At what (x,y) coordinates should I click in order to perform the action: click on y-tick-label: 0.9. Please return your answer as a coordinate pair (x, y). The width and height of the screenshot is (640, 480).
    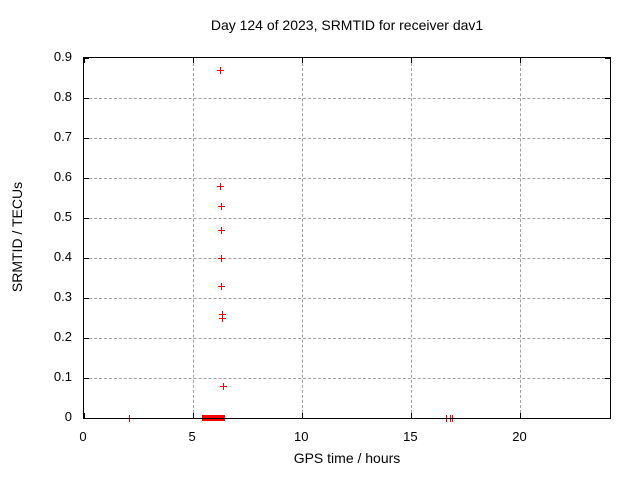
    Looking at the image, I should click on (62, 56).